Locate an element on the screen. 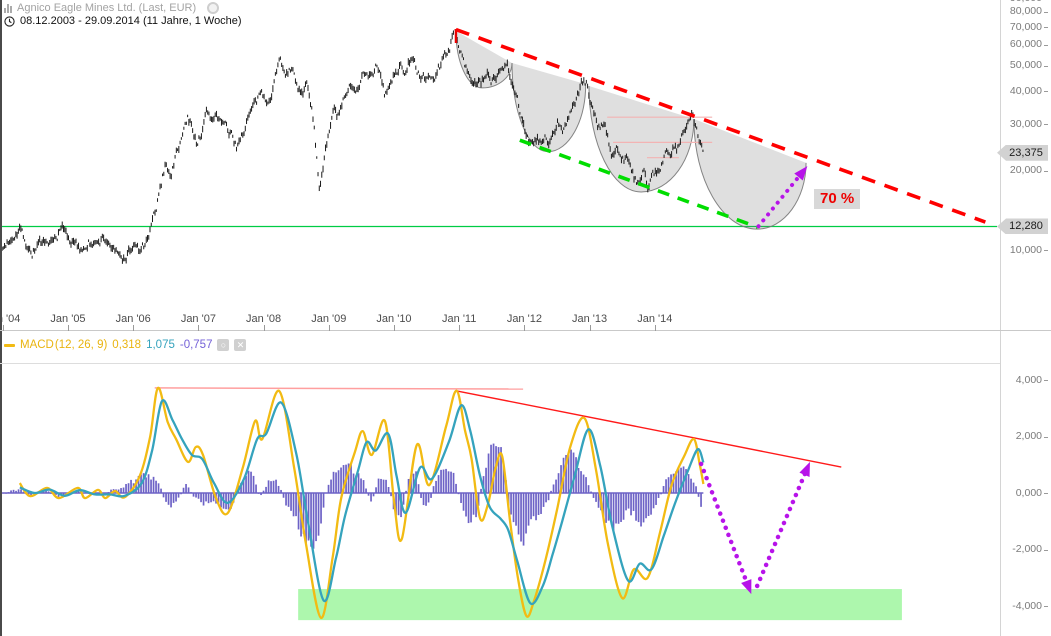 This screenshot has height=636, width=1051. macd-axis-label: 0,000 is located at coordinates (1028, 492).